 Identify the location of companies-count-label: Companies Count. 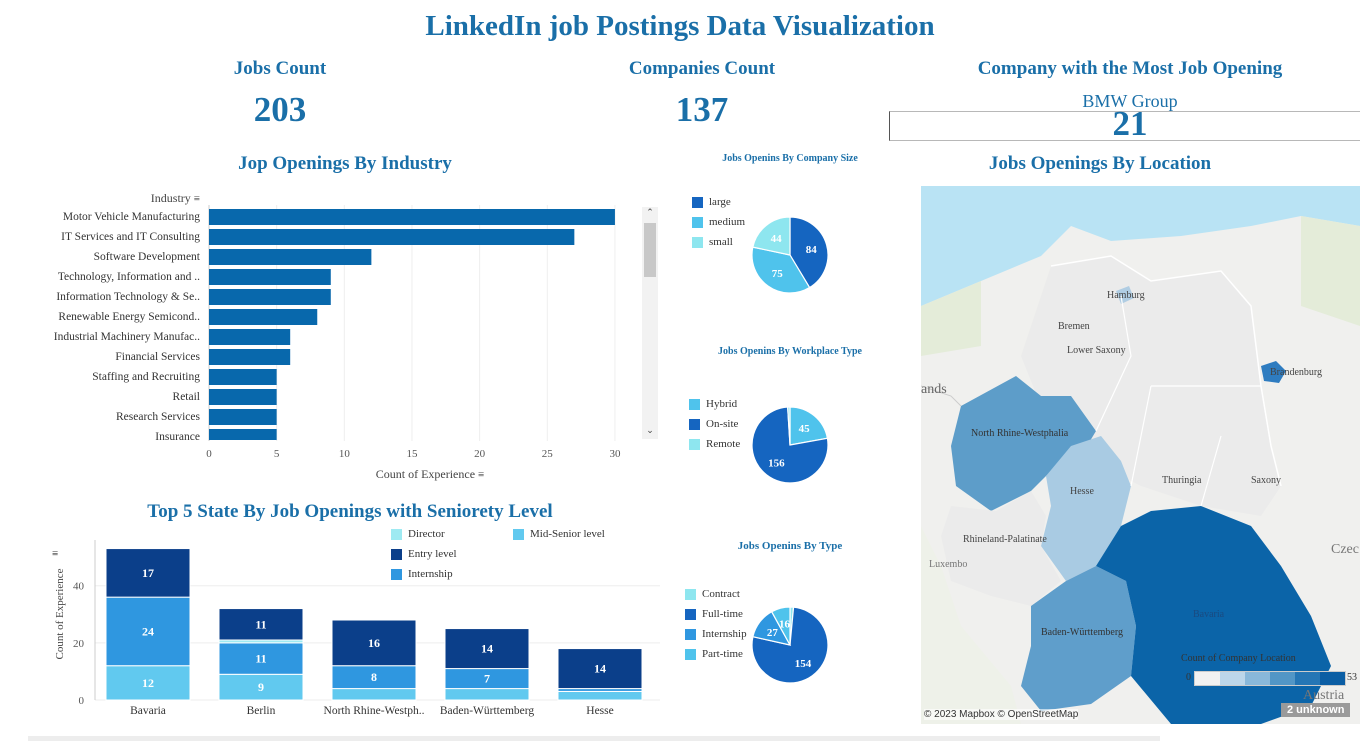
(702, 68).